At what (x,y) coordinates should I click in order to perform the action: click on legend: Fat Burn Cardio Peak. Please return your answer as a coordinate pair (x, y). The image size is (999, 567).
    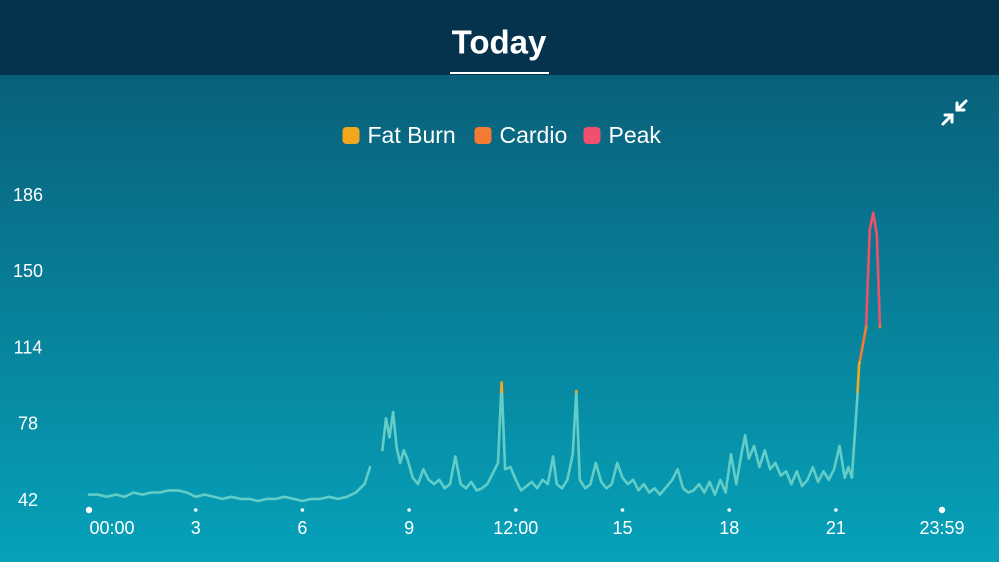
    Looking at the image, I should click on (502, 135).